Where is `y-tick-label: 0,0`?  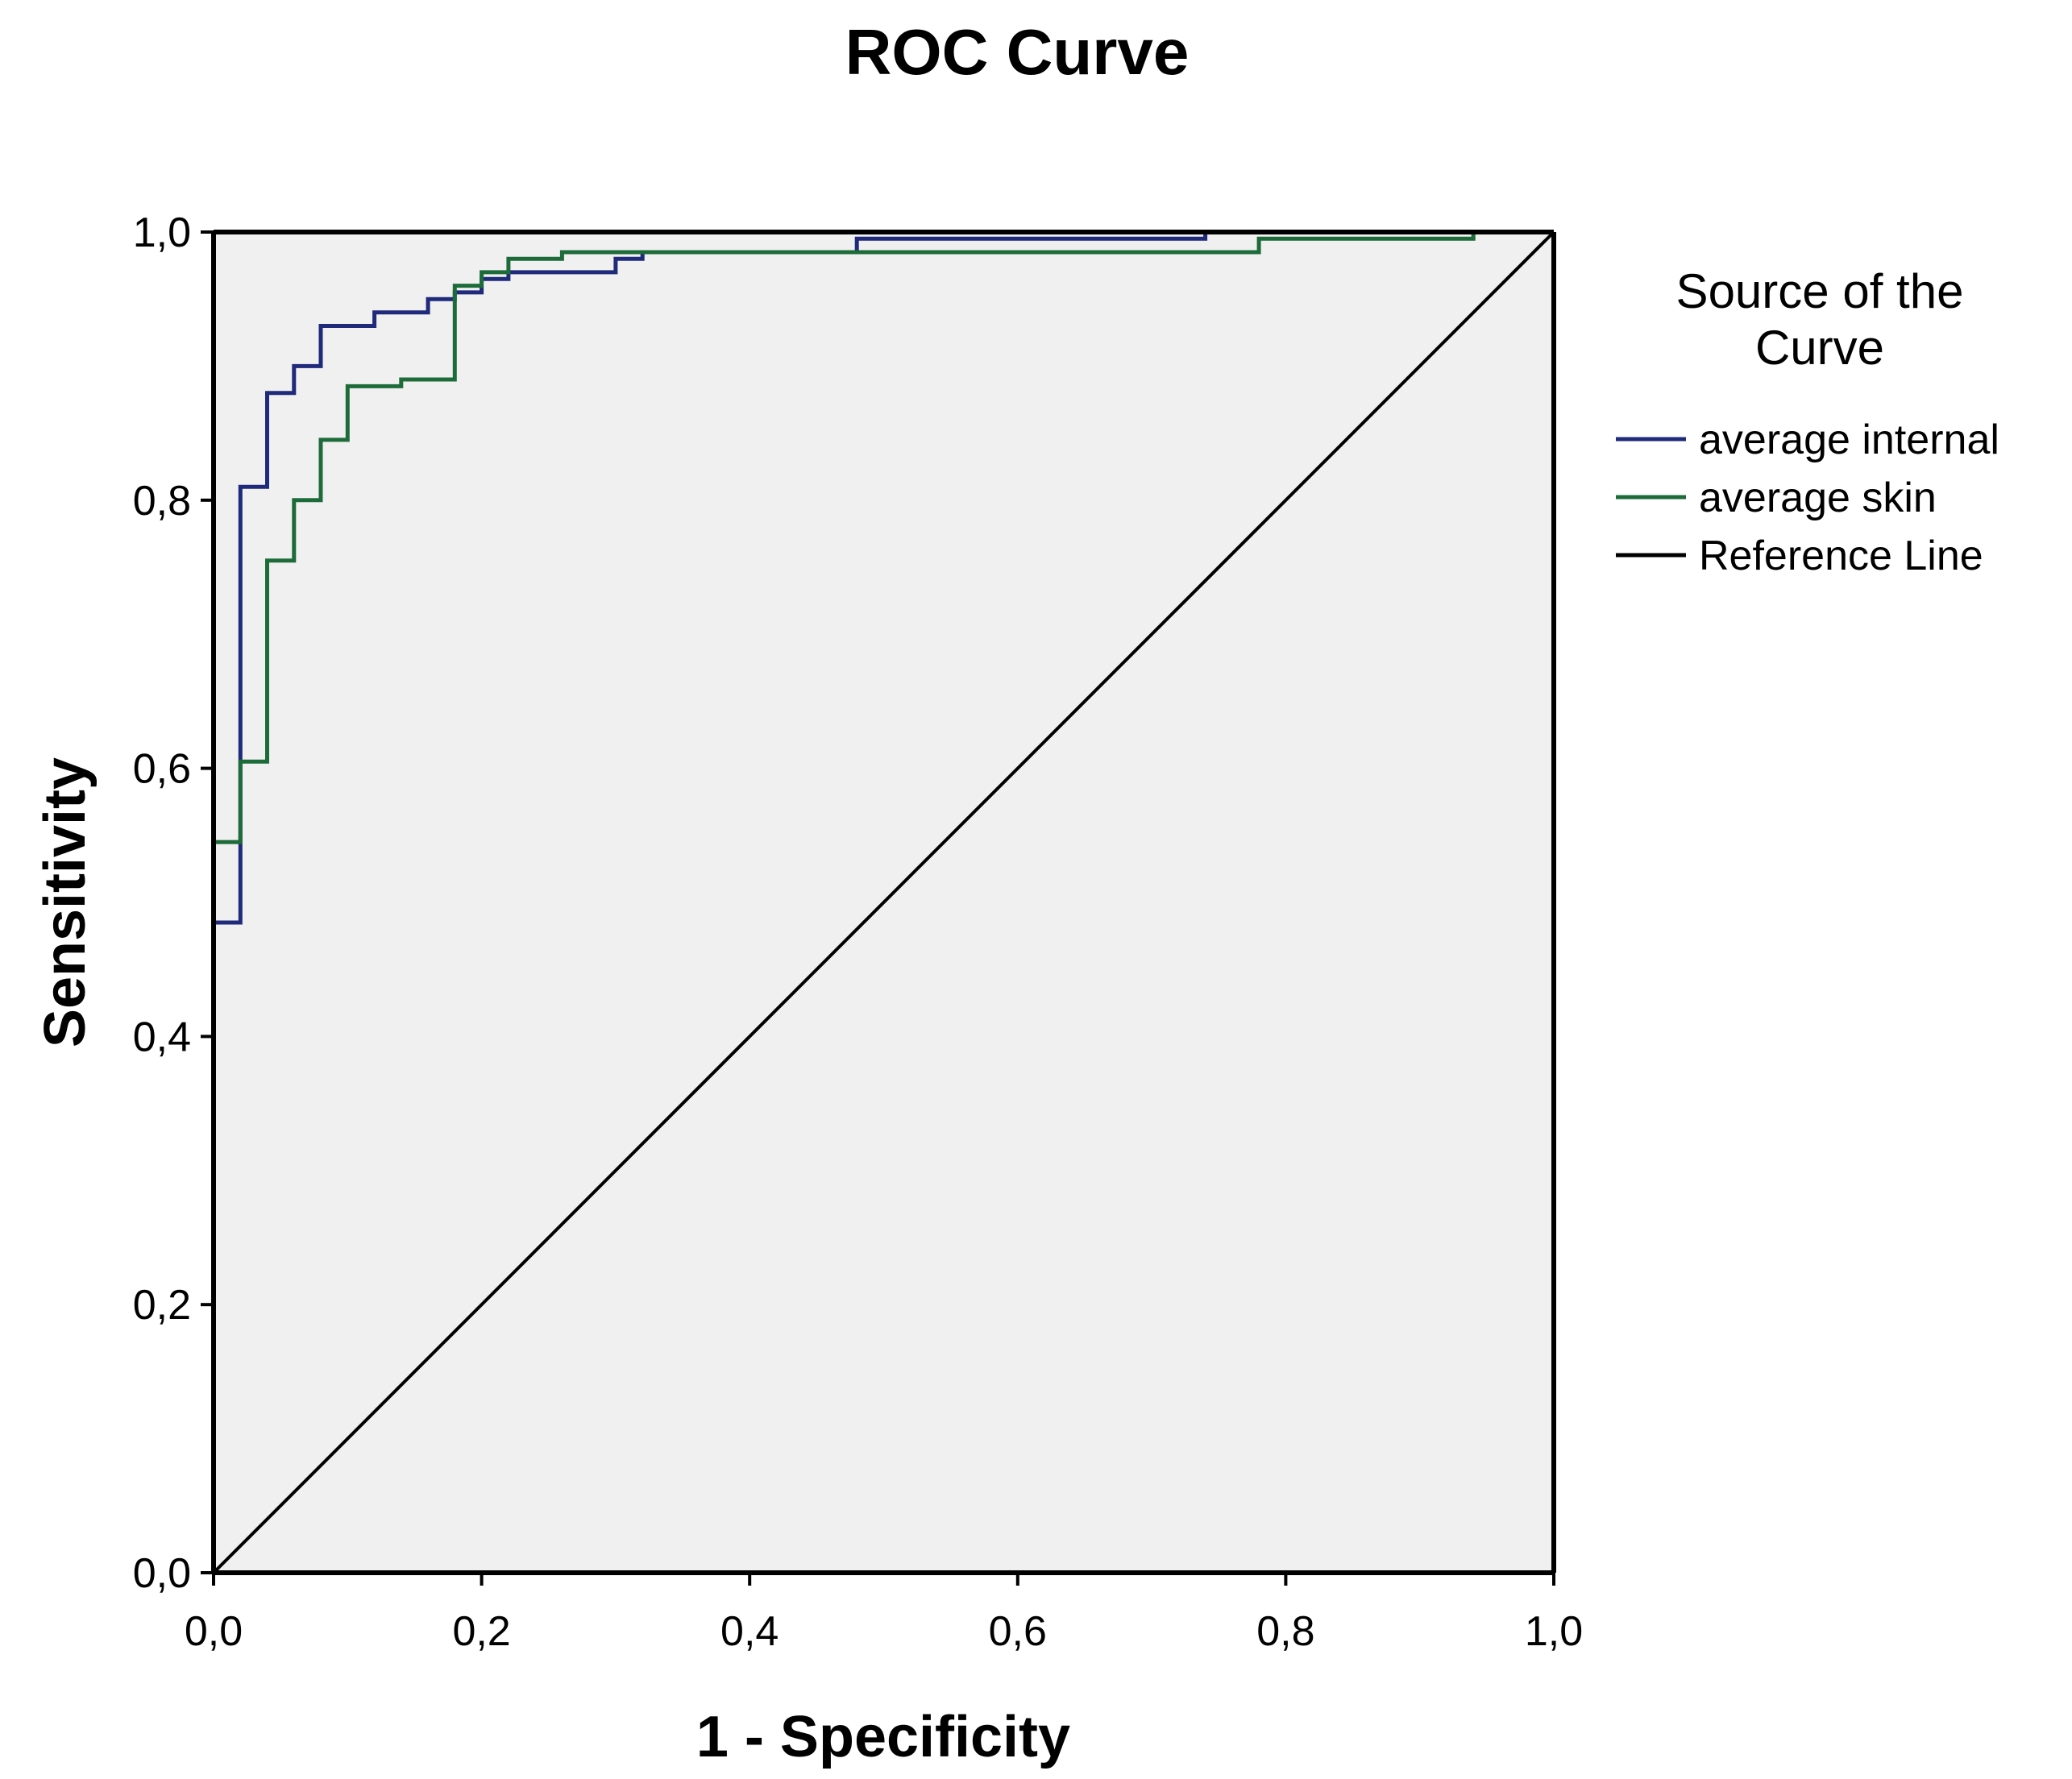
y-tick-label: 0,0 is located at coordinates (162, 1573).